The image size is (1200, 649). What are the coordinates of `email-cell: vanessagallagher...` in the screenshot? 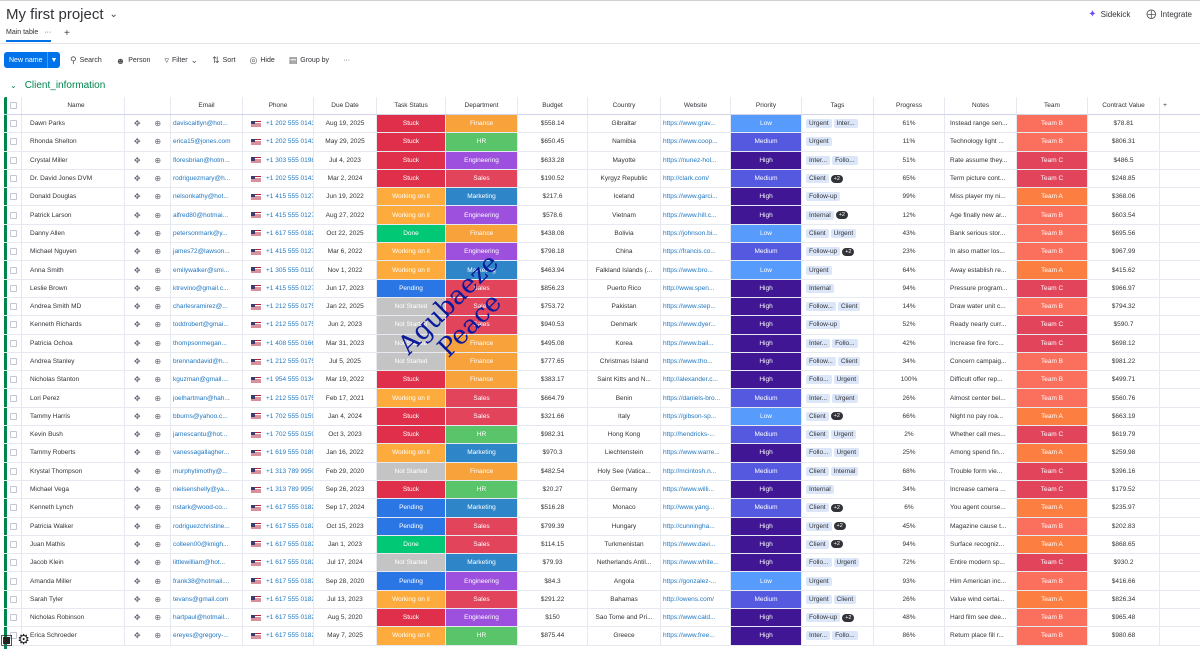 It's located at (207, 453).